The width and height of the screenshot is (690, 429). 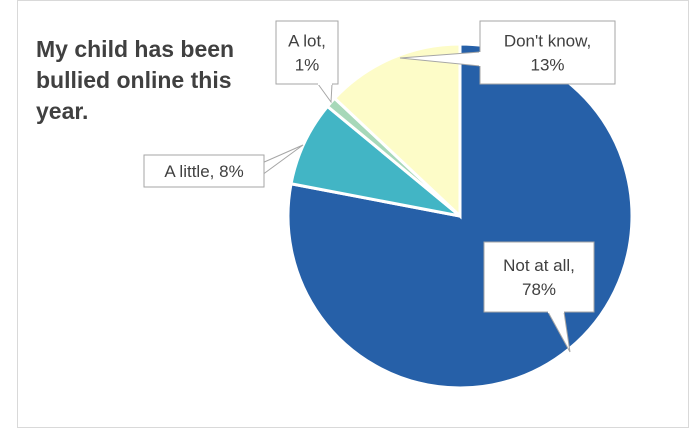 What do you see at coordinates (547, 41) in the screenshot?
I see `data-label-category: Don't know,` at bounding box center [547, 41].